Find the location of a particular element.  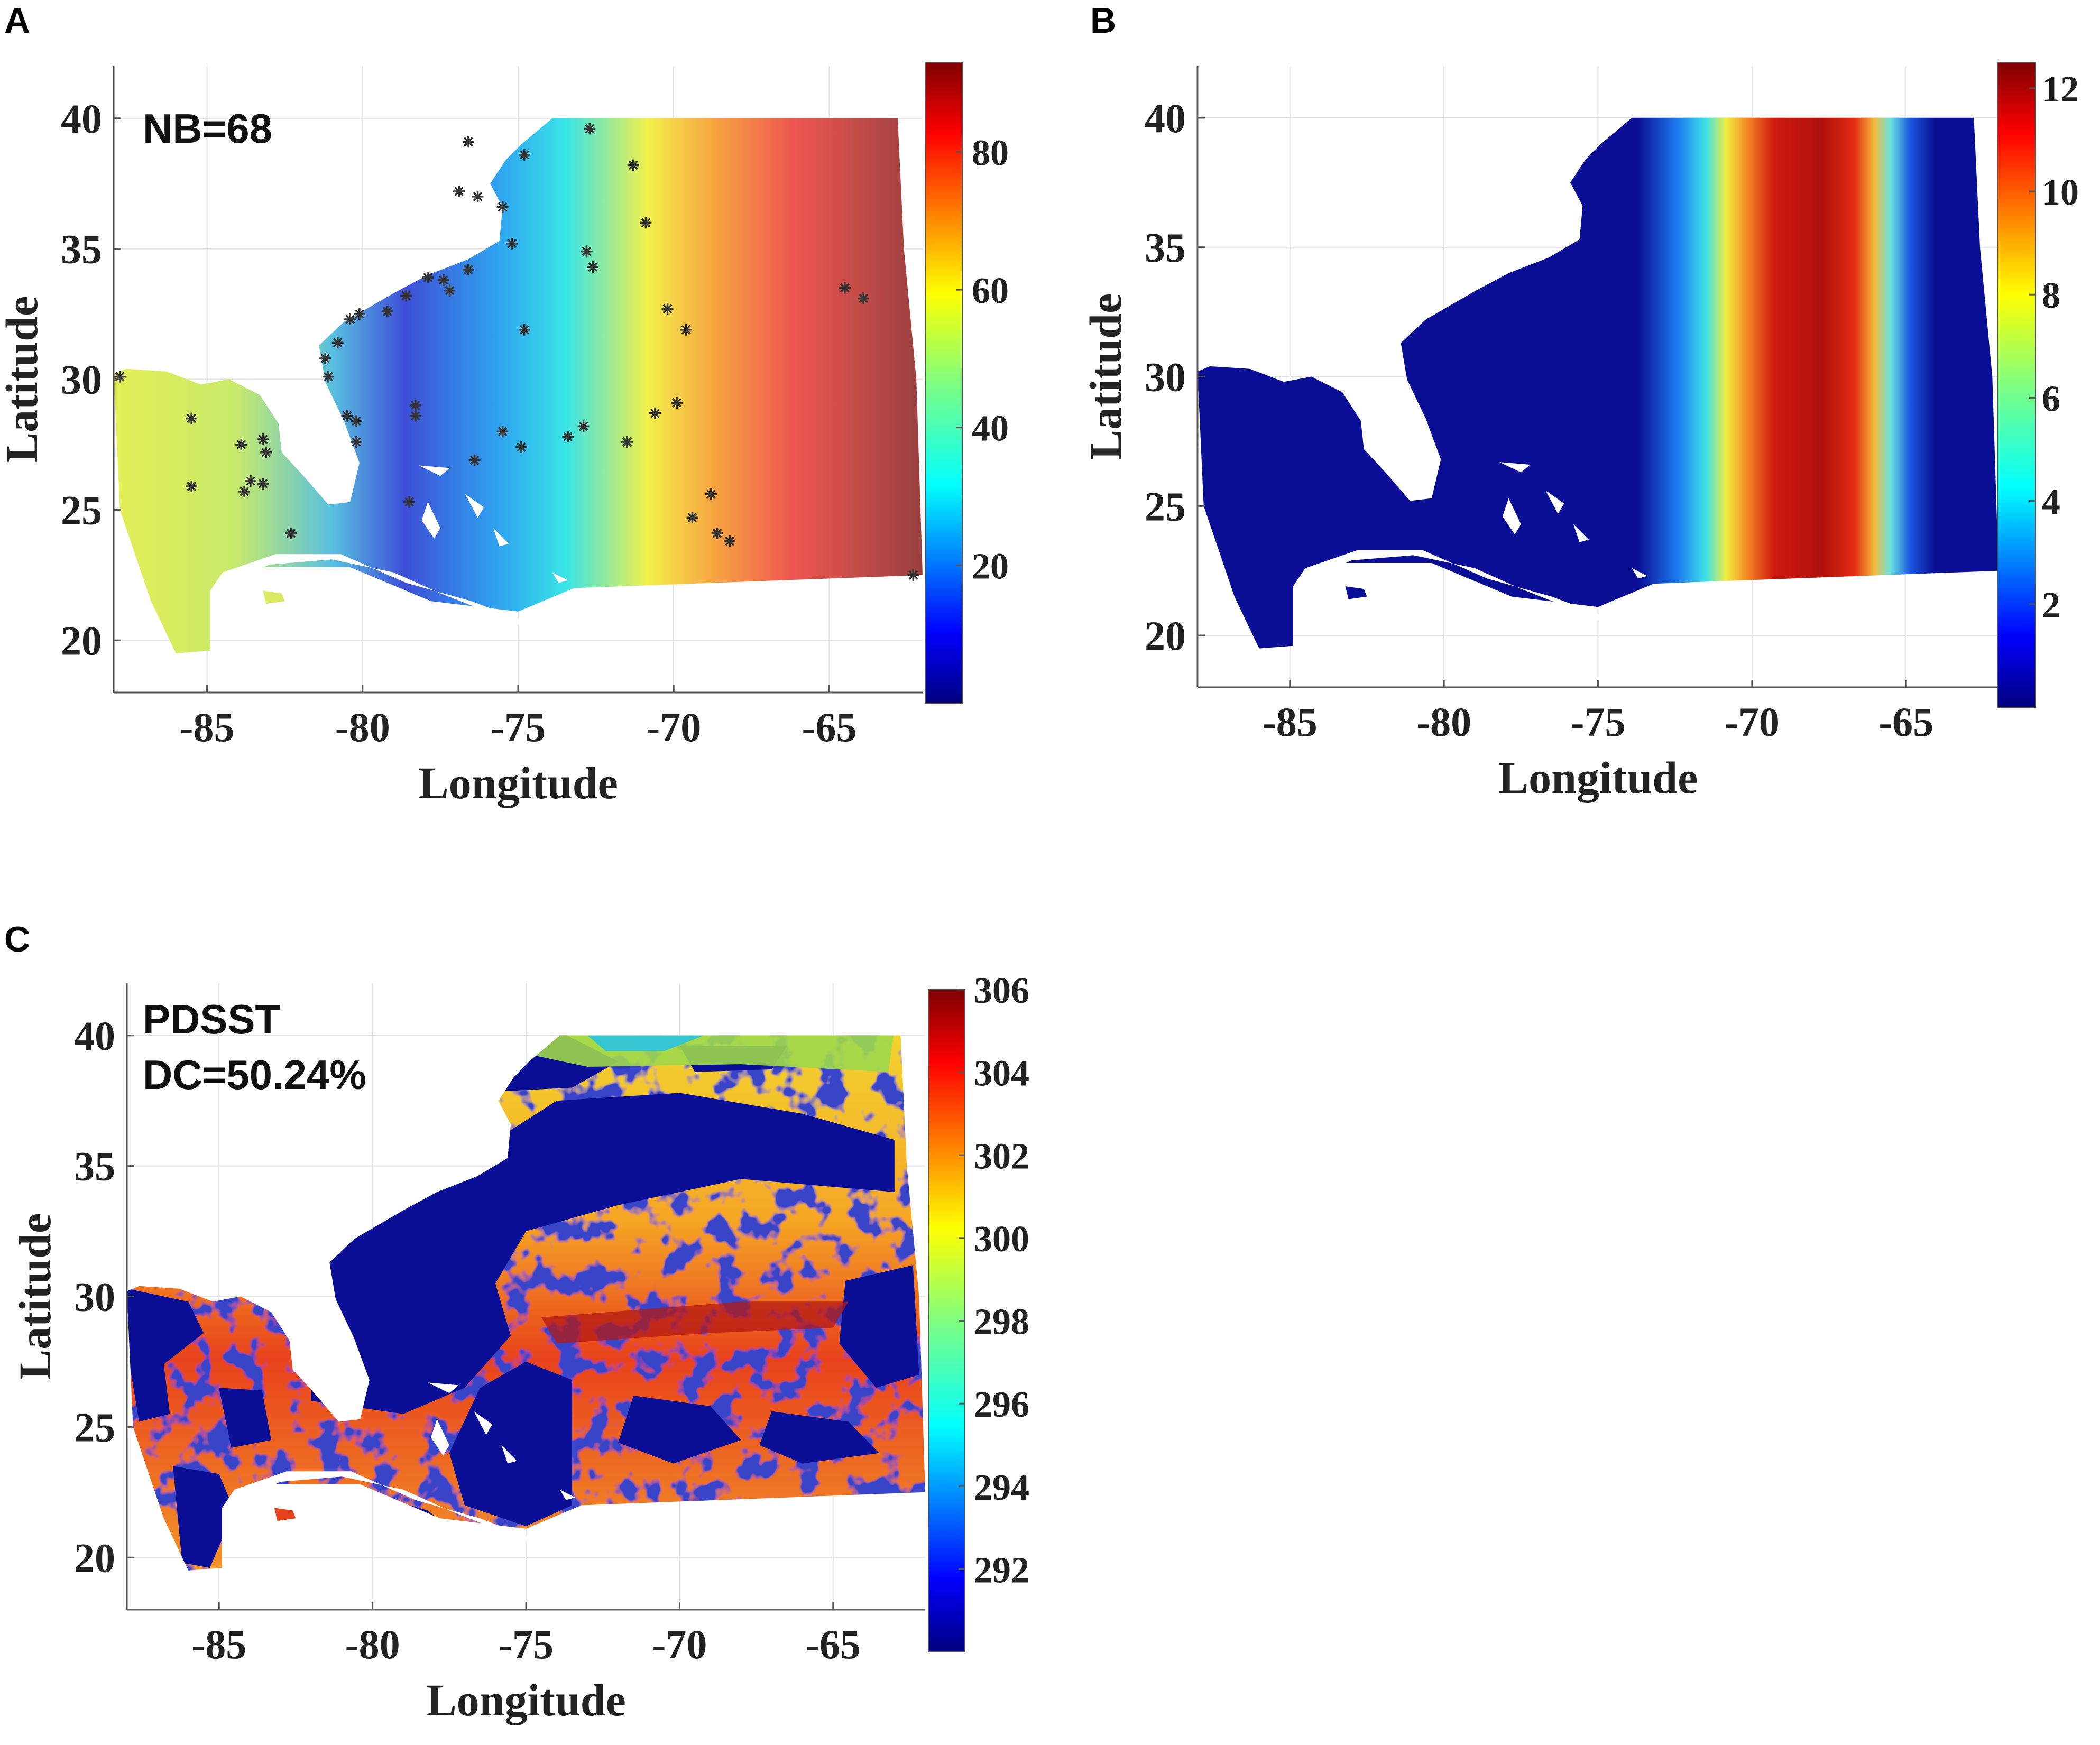

panel-c-colorbar-label-1: 294 is located at coordinates (1001, 1487).